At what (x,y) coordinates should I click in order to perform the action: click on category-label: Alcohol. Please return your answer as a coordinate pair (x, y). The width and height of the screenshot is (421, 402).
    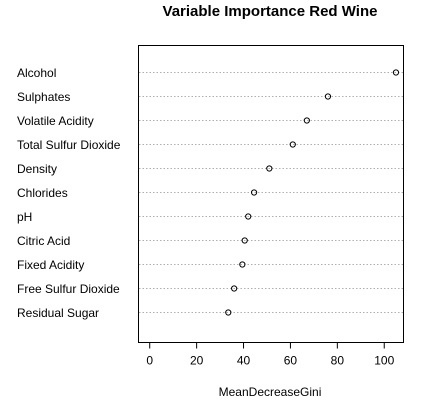
    Looking at the image, I should click on (36, 73).